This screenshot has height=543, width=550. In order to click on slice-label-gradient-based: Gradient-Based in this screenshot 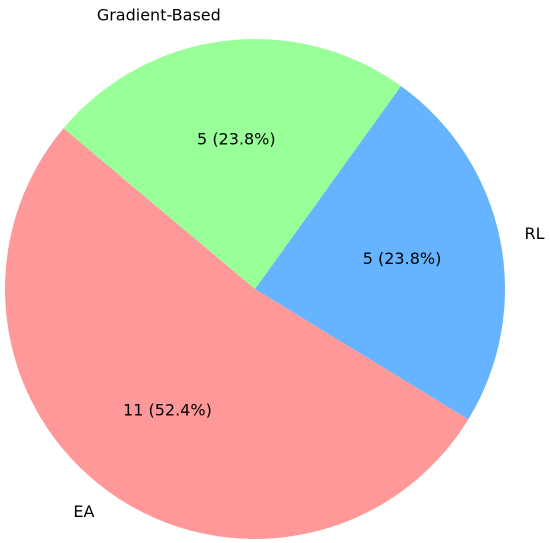, I will do `click(159, 15)`.